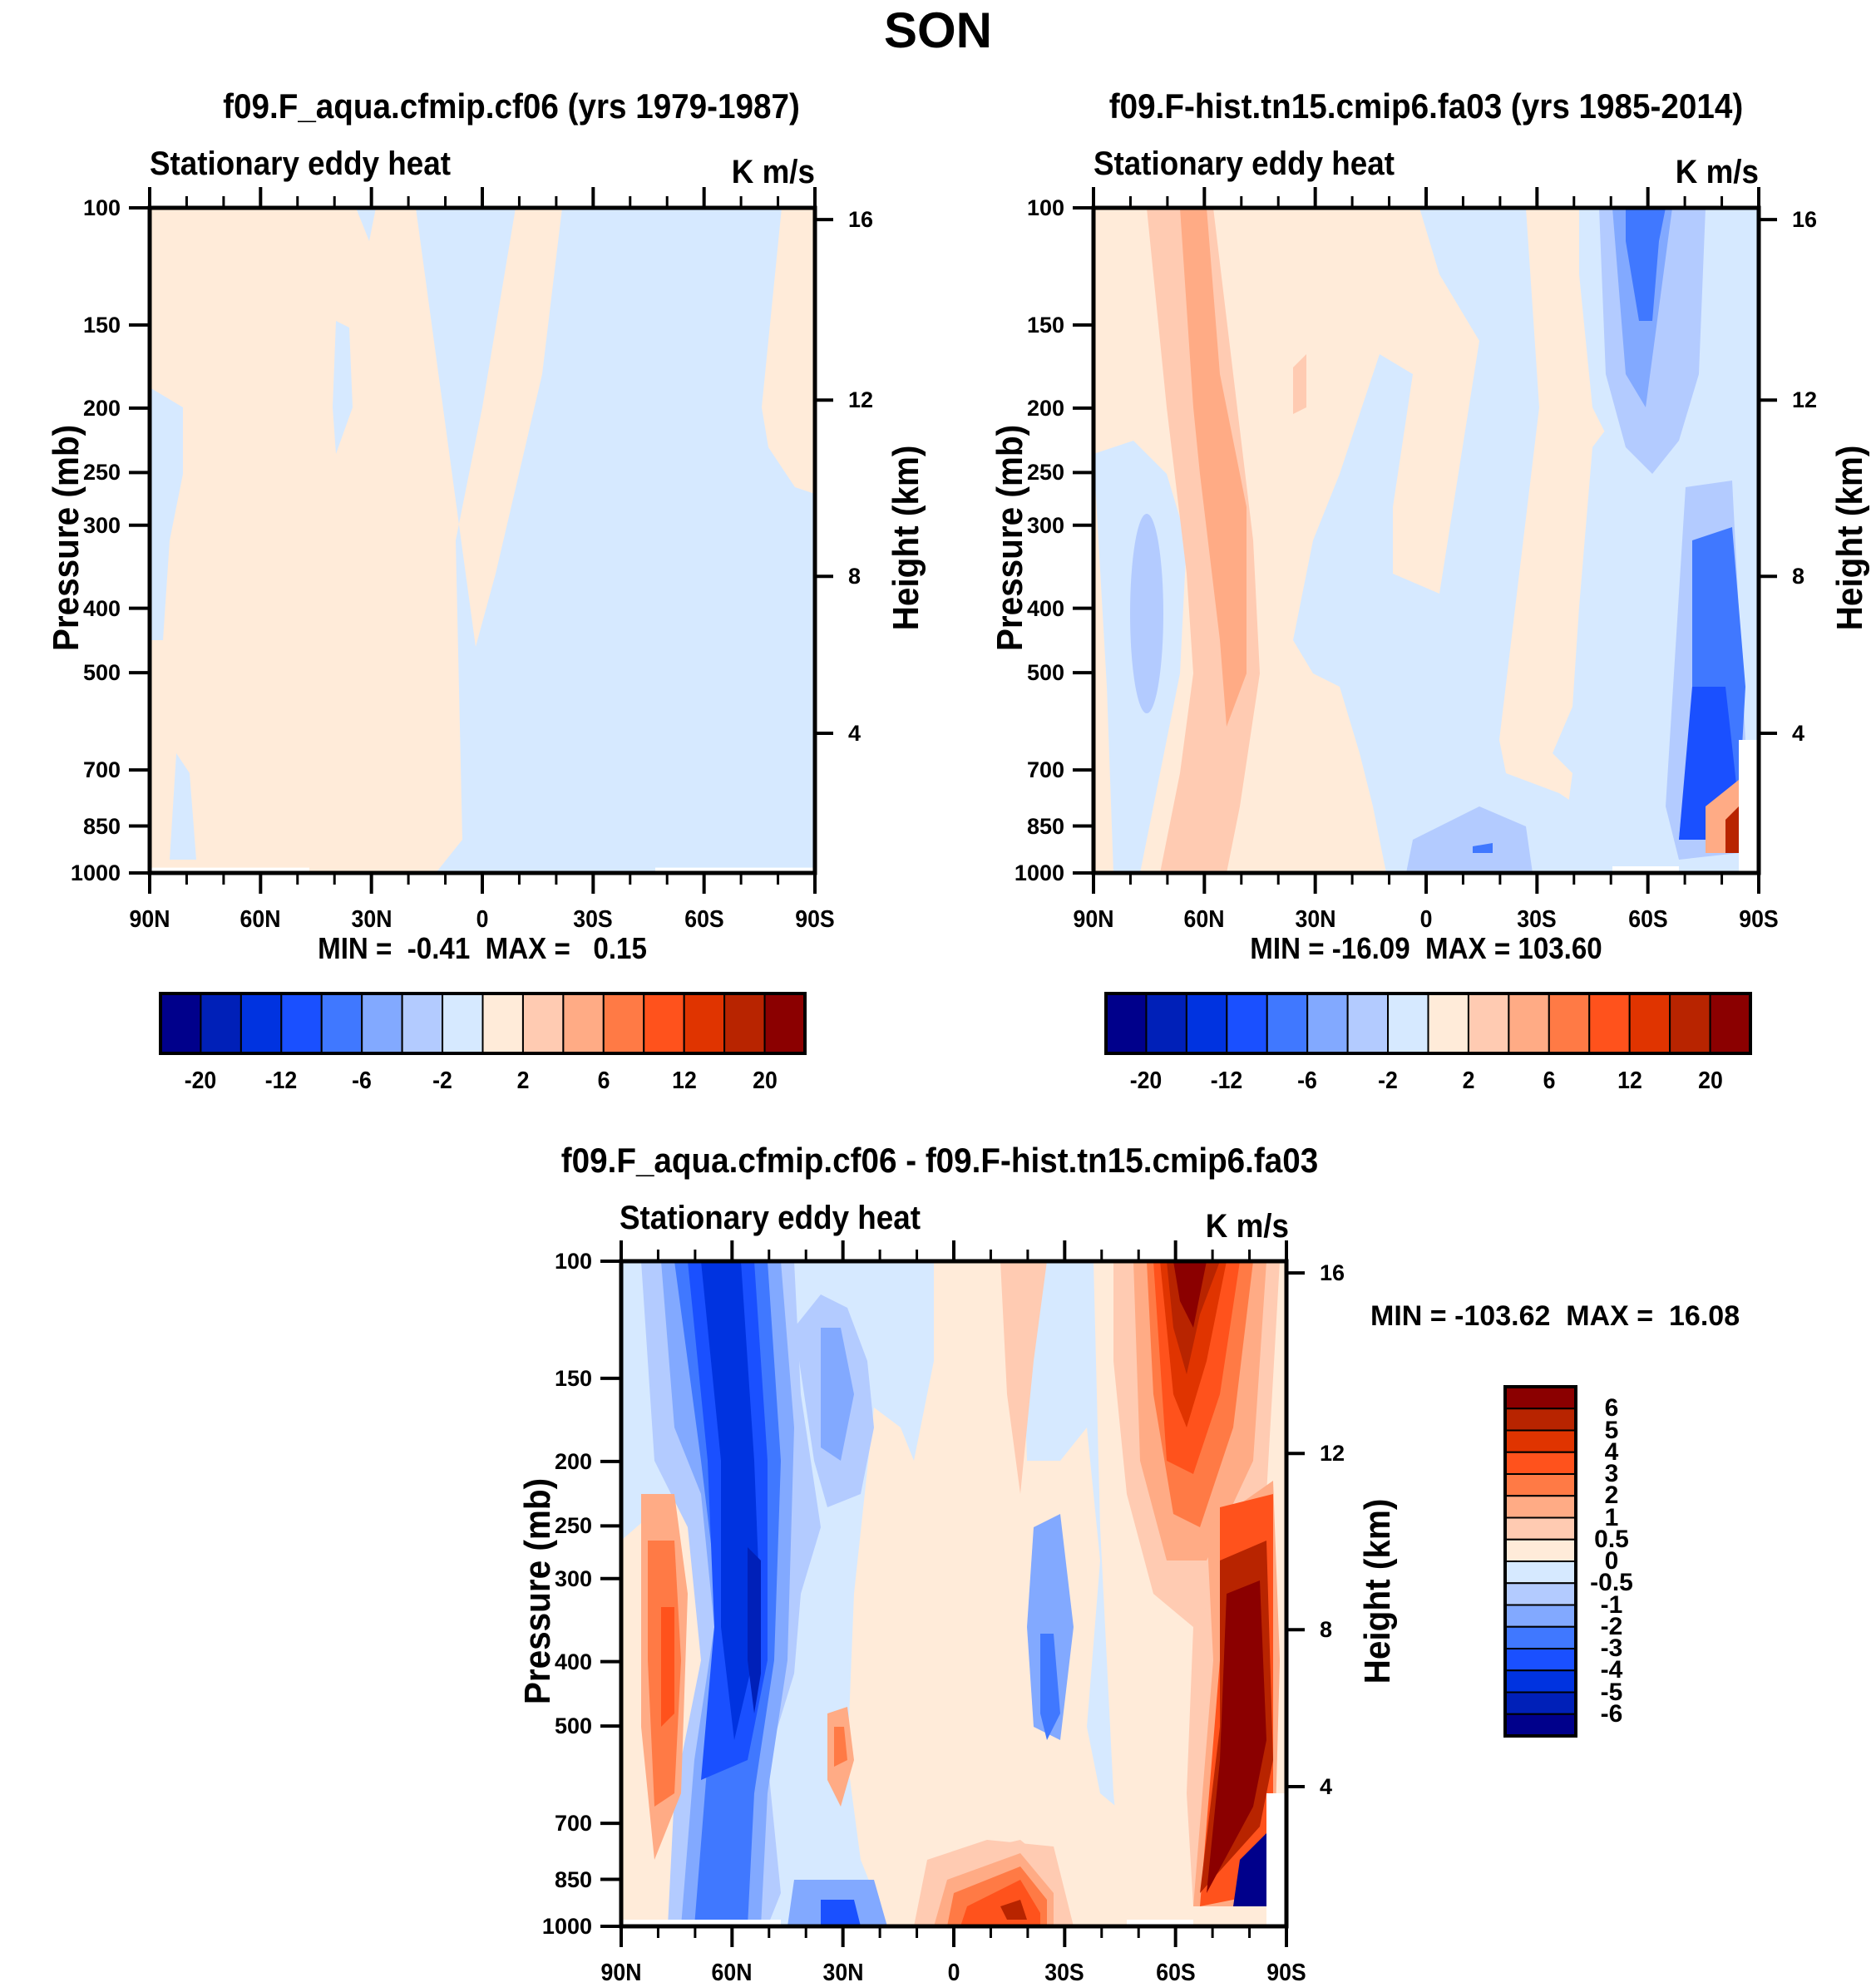 The image size is (1876, 1987). Describe the element at coordinates (573, 1726) in the screenshot. I see `y-tick-label: 500` at that location.